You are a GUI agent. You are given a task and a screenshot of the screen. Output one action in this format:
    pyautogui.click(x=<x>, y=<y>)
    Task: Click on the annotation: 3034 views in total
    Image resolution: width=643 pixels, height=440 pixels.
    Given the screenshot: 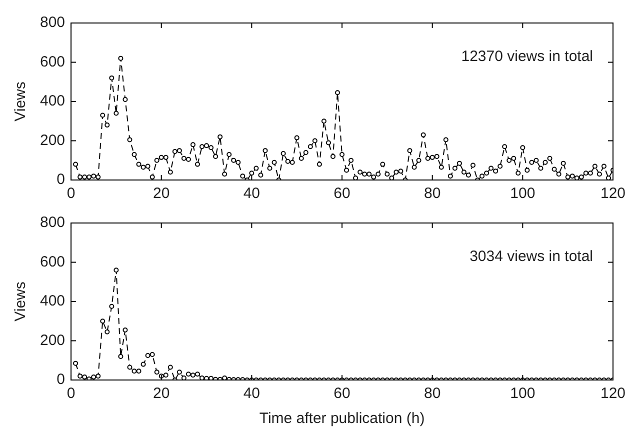 What is the action you would take?
    pyautogui.click(x=531, y=257)
    